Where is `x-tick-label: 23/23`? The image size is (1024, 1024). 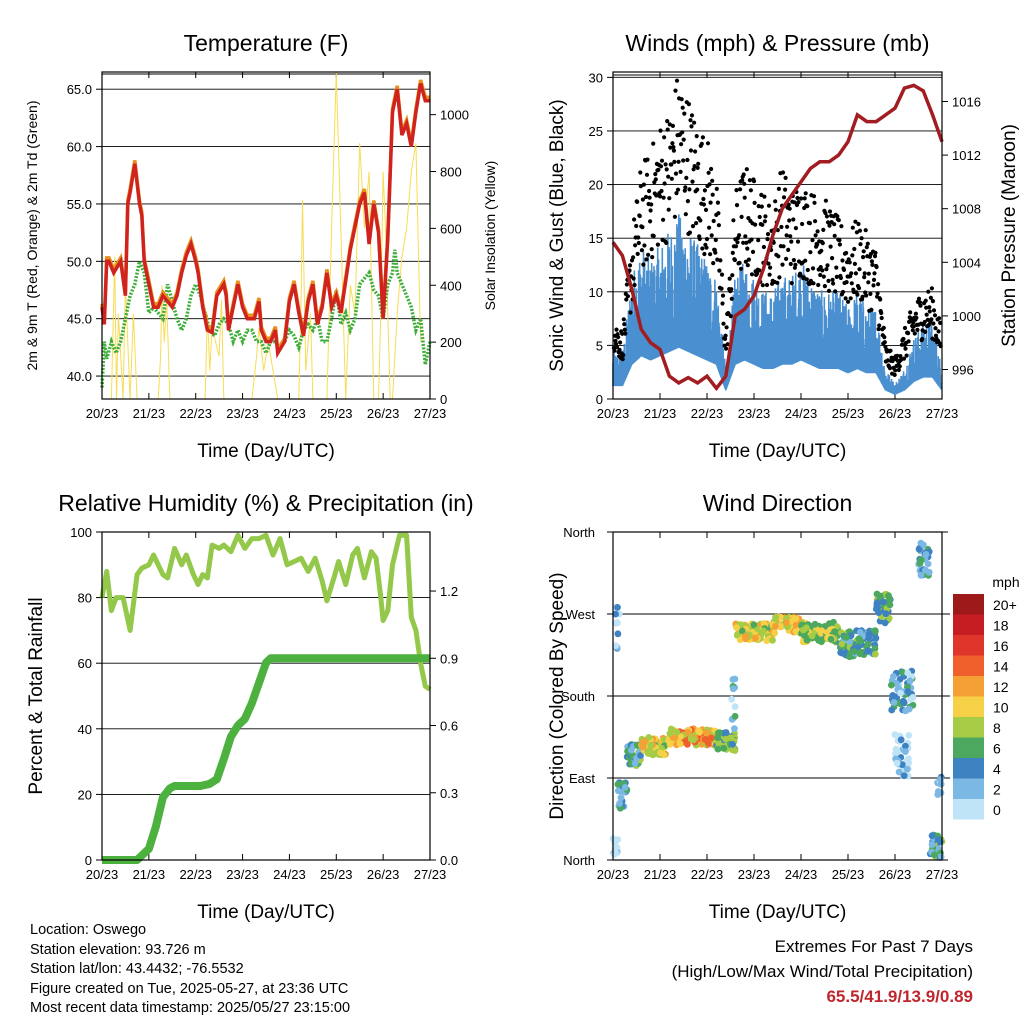 x-tick-label: 23/23 is located at coordinates (242, 413).